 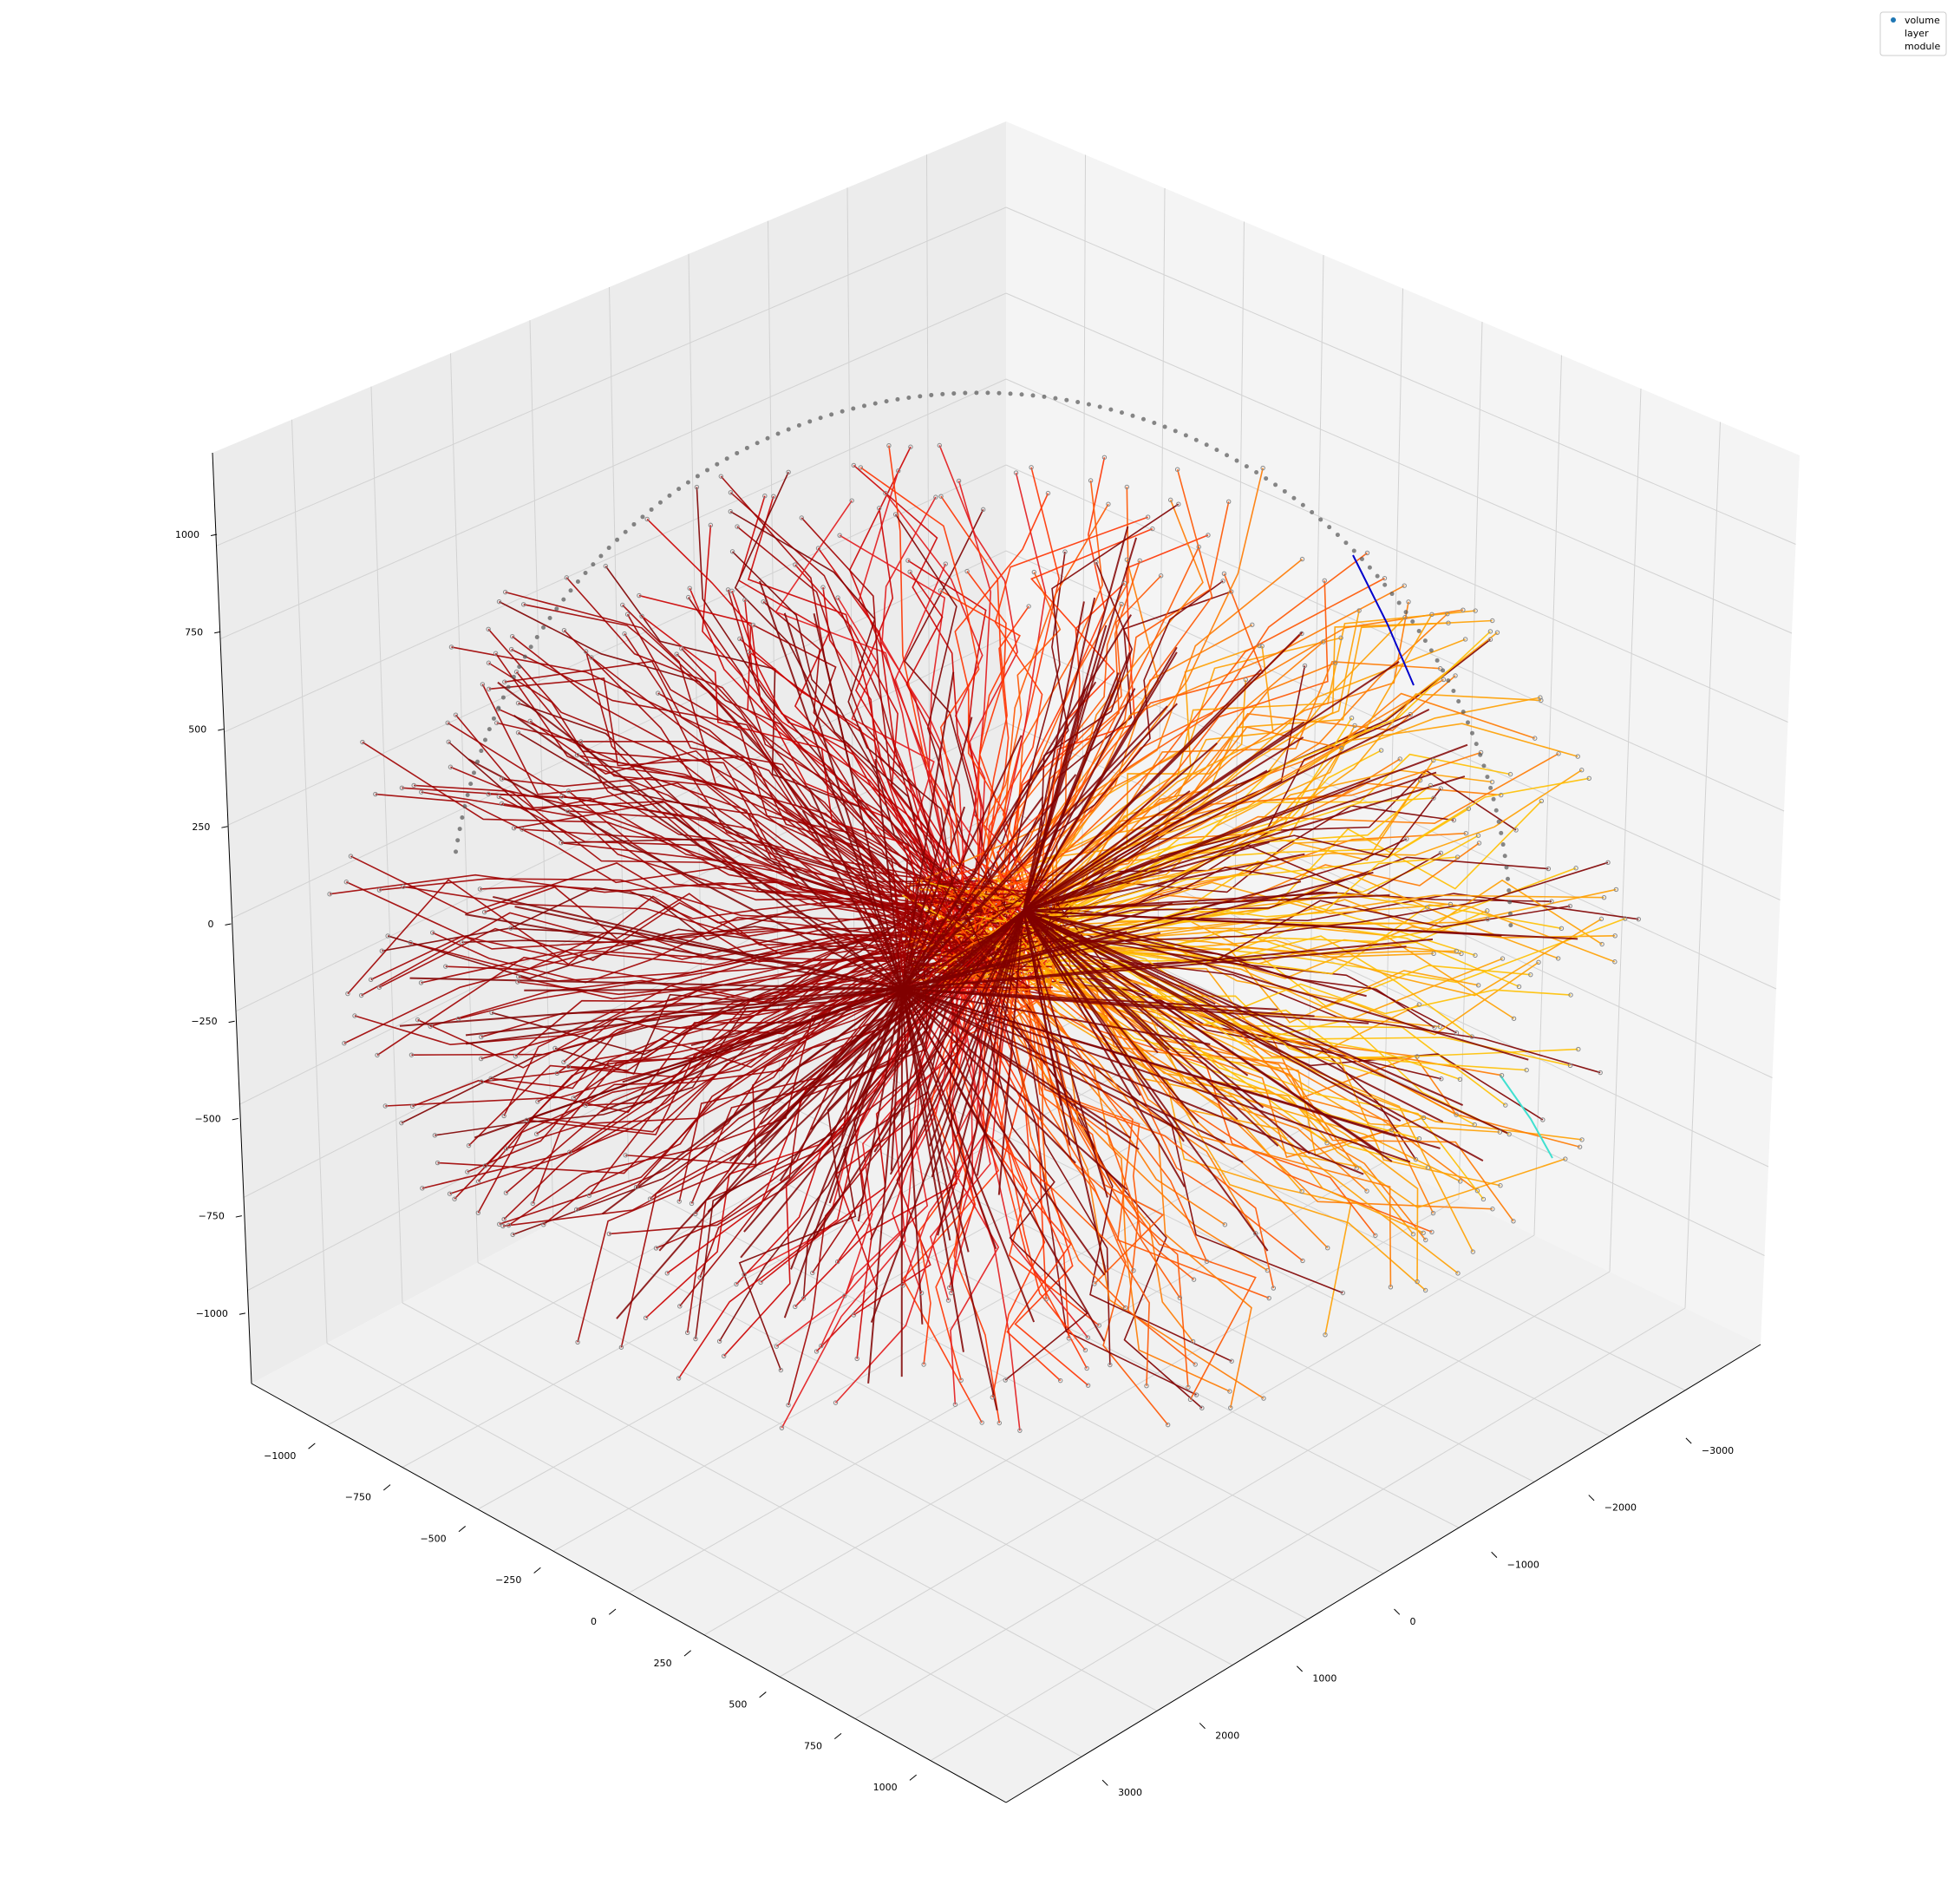 What do you see at coordinates (228, 924) in the screenshot?
I see `z-axis-tick` at bounding box center [228, 924].